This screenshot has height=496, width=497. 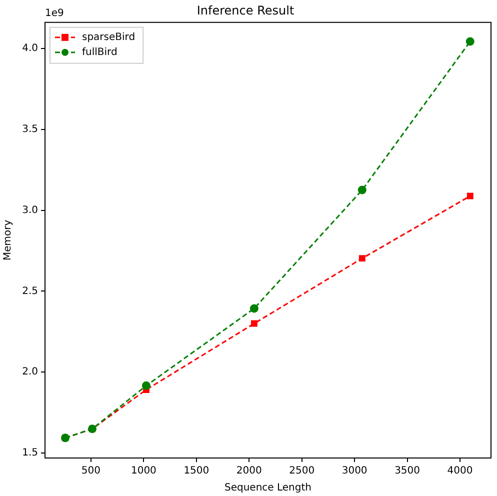 What do you see at coordinates (460, 471) in the screenshot?
I see `x-tick-label: 4000` at bounding box center [460, 471].